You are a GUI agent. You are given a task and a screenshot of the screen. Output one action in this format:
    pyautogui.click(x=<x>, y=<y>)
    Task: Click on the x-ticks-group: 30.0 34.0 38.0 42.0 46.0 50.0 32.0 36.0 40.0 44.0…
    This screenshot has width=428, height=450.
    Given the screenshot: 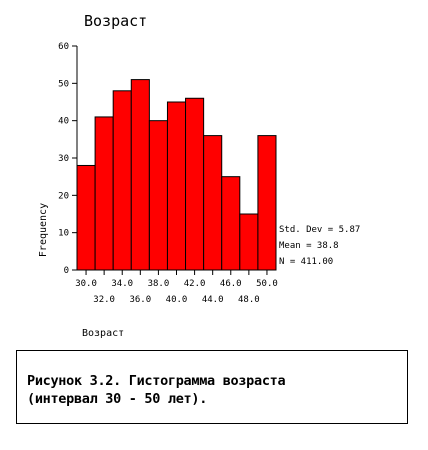 What is the action you would take?
    pyautogui.click(x=176, y=287)
    